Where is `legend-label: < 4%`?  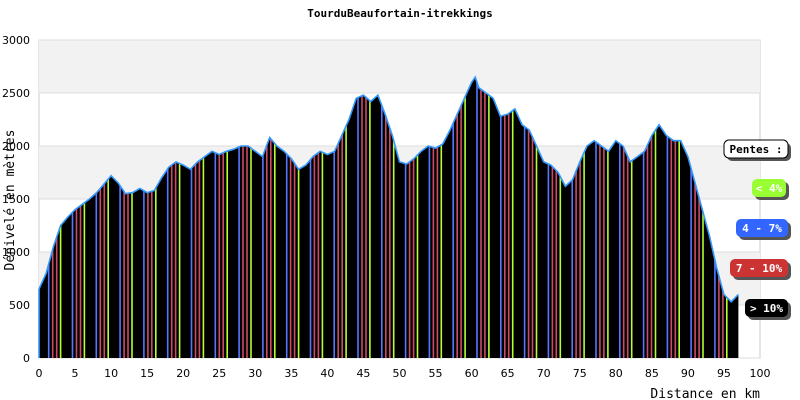 legend-label: < 4% is located at coordinates (769, 188).